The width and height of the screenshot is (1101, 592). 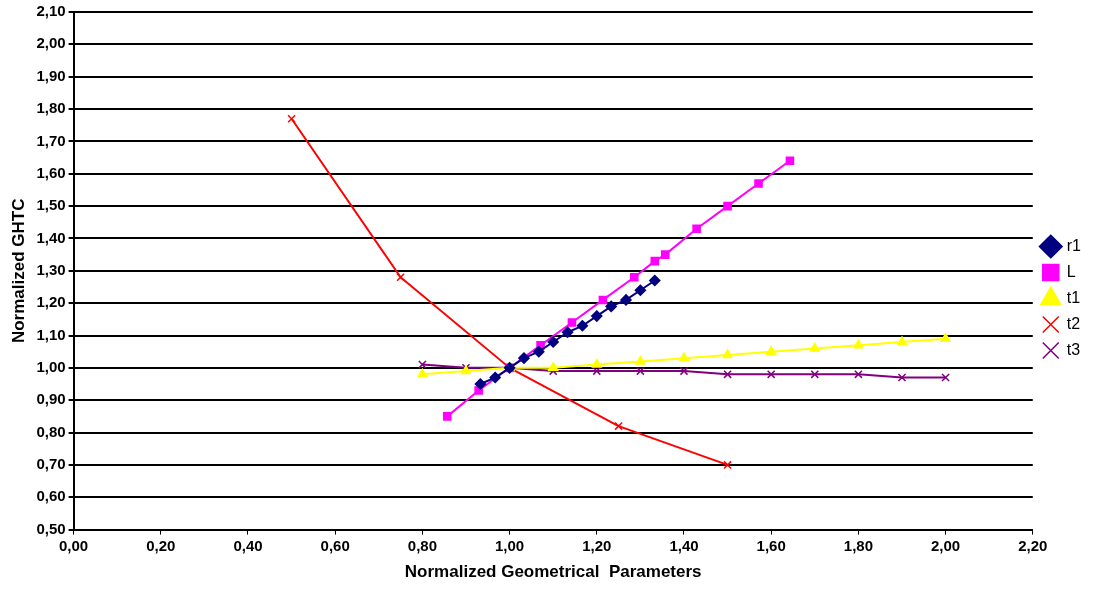 What do you see at coordinates (51, 366) in the screenshot?
I see `y-tick-label: 1,00` at bounding box center [51, 366].